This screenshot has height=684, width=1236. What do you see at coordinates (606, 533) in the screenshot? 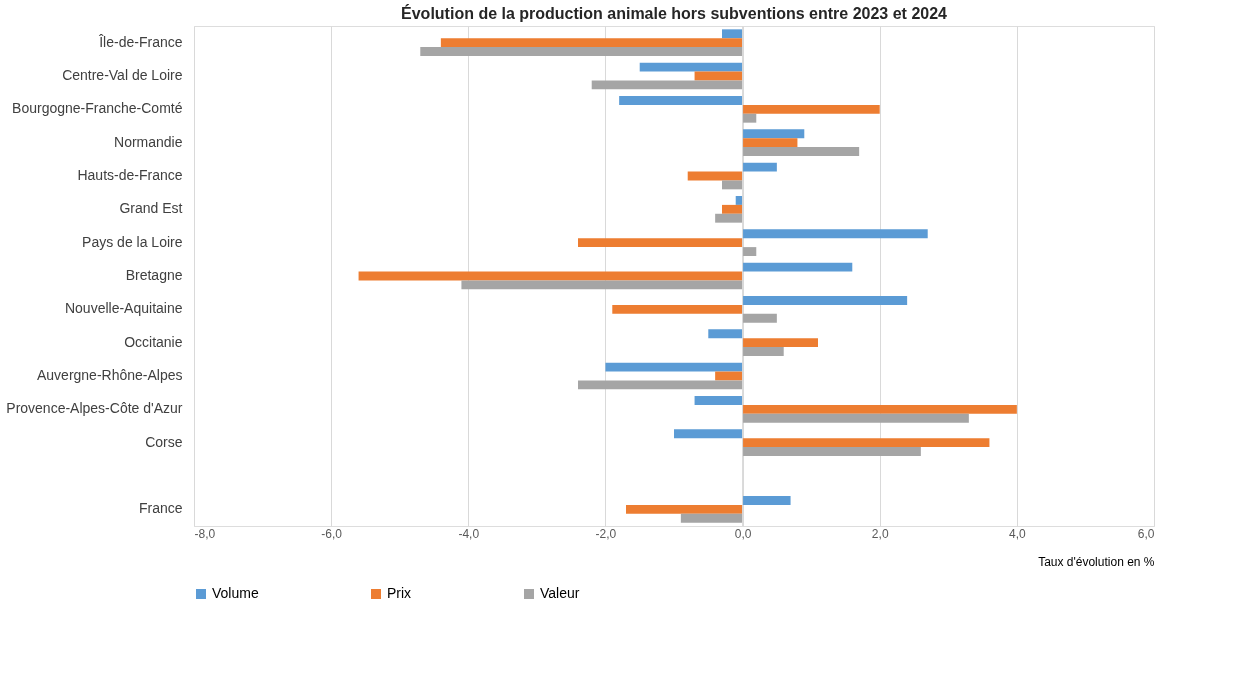
I see `x-tick-label: -2,0` at bounding box center [606, 533].